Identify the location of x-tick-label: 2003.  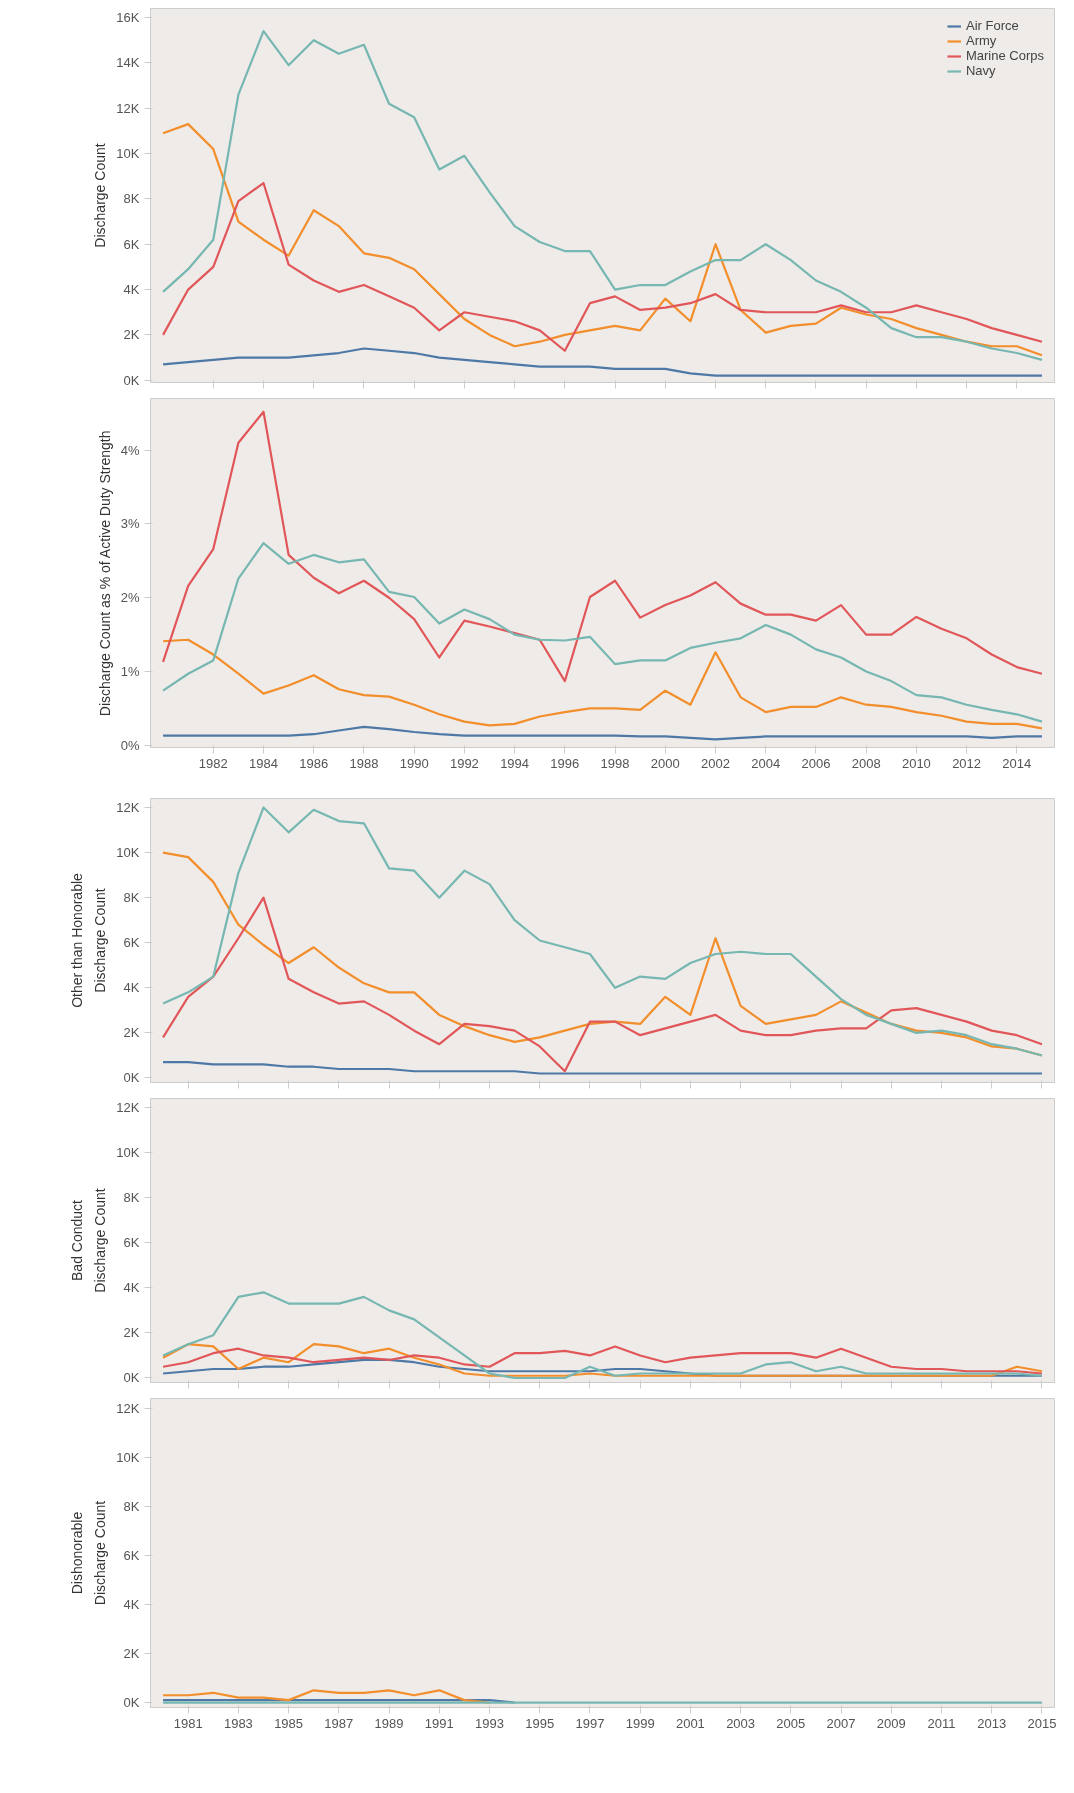
(741, 1723).